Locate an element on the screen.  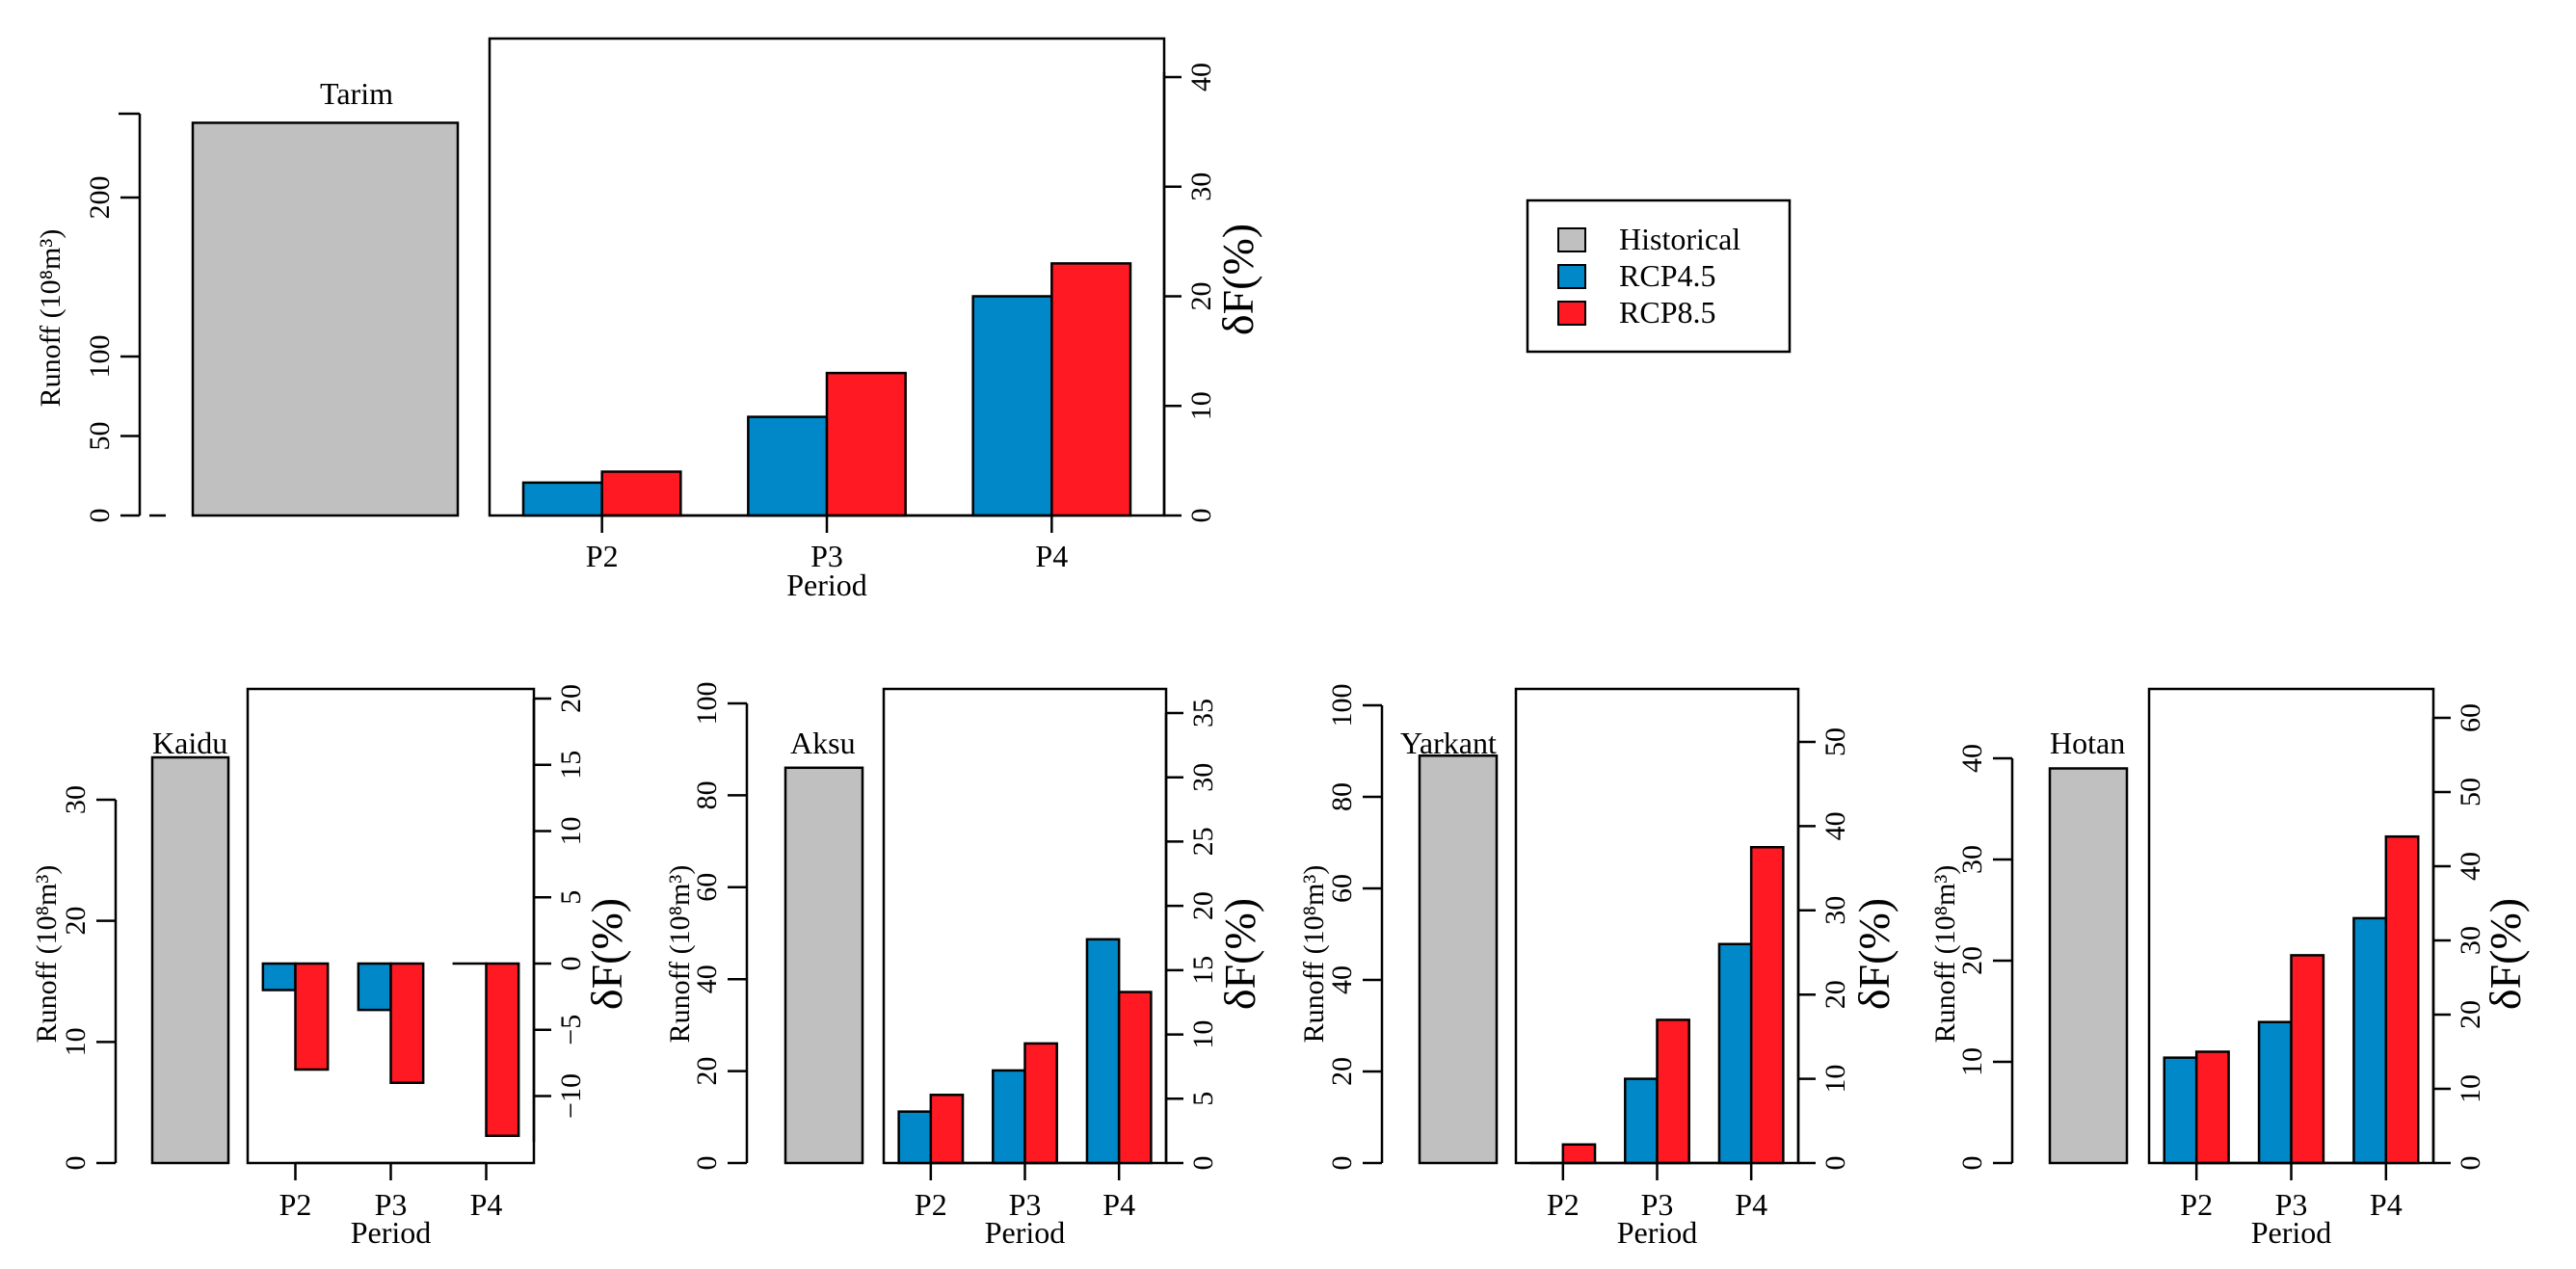
delta-tick-label: 60 is located at coordinates (2470, 718).